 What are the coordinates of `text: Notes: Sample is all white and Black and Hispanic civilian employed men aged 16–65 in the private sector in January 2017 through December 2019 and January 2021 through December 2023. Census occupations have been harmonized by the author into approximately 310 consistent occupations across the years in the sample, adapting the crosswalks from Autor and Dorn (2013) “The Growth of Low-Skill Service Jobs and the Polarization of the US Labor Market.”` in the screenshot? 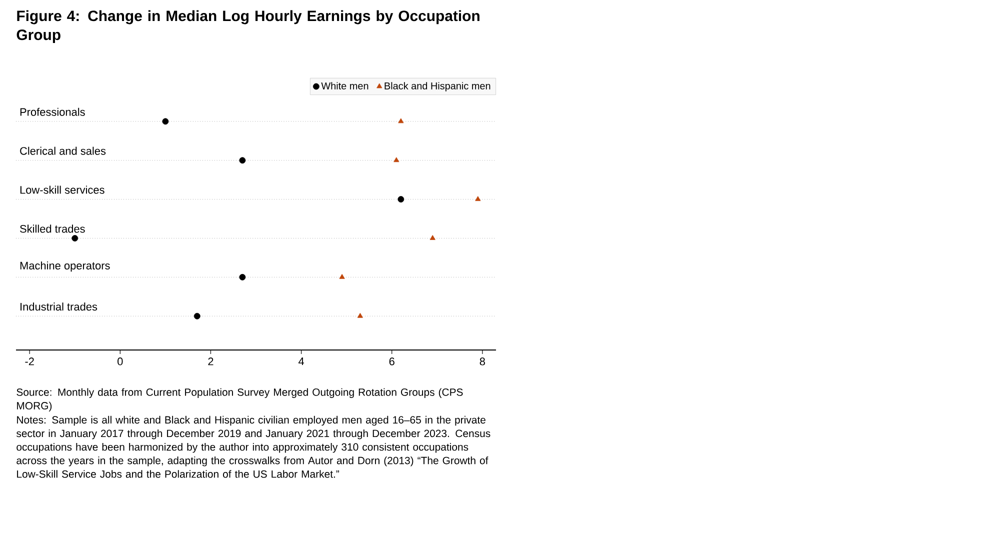 It's located at (253, 447).